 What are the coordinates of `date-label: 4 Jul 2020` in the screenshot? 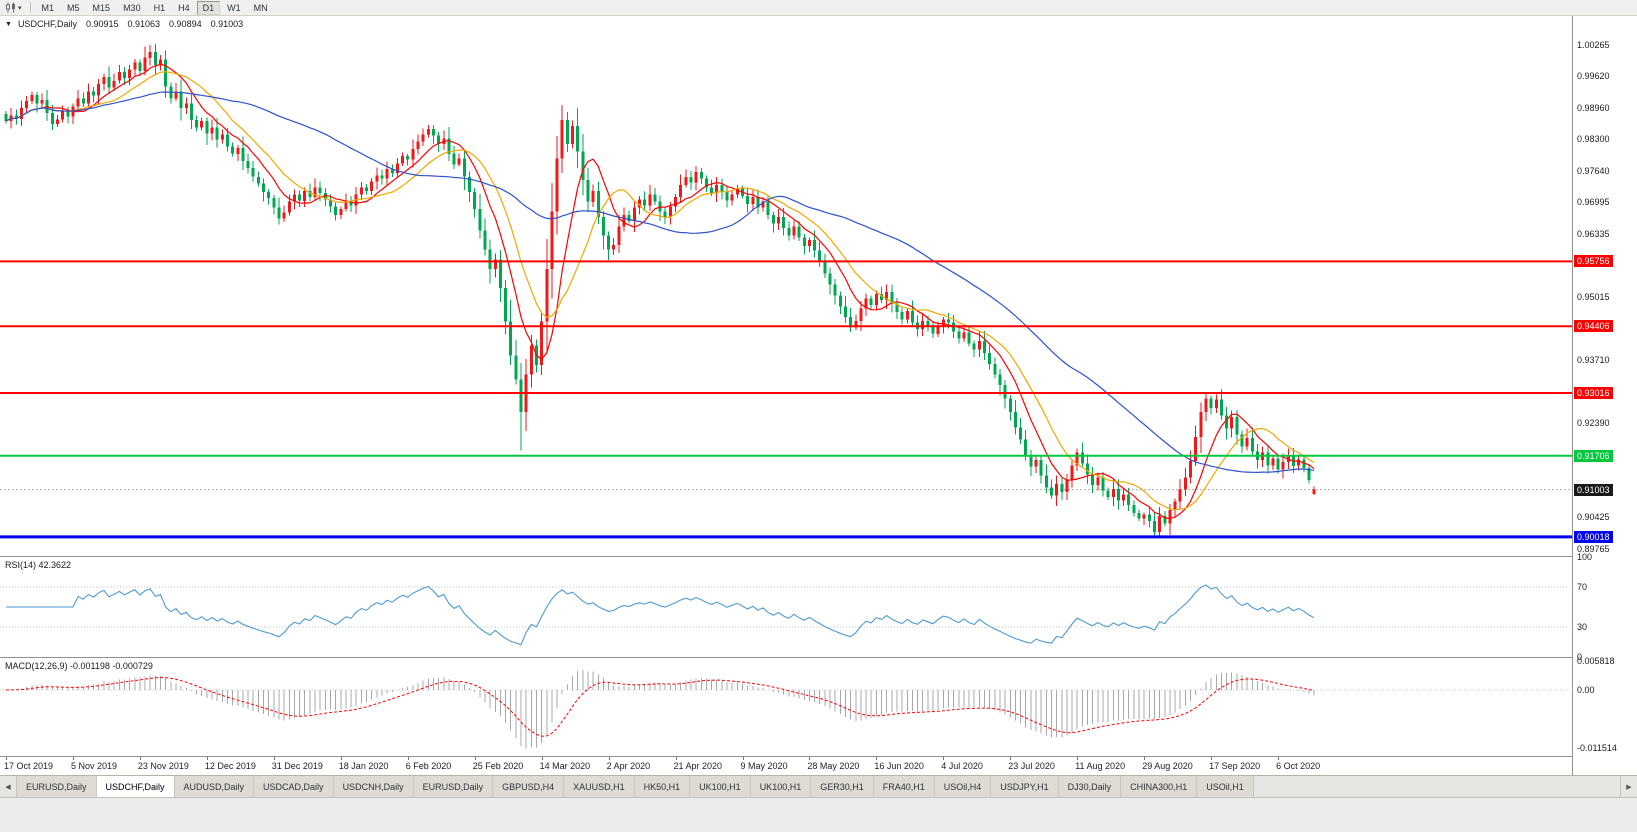 It's located at (962, 766).